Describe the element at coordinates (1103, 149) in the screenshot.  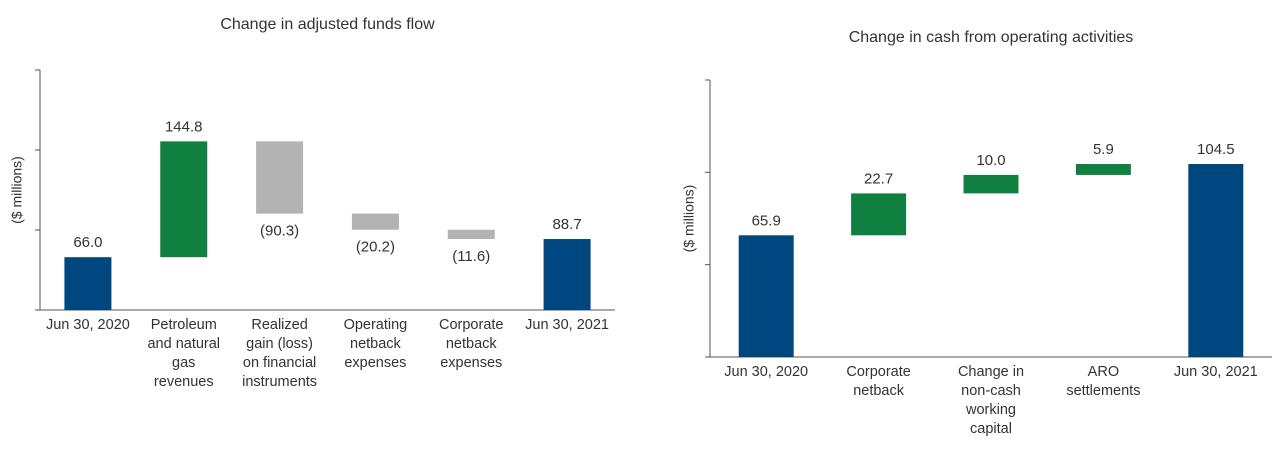
I see `value-label: 5.9` at that location.